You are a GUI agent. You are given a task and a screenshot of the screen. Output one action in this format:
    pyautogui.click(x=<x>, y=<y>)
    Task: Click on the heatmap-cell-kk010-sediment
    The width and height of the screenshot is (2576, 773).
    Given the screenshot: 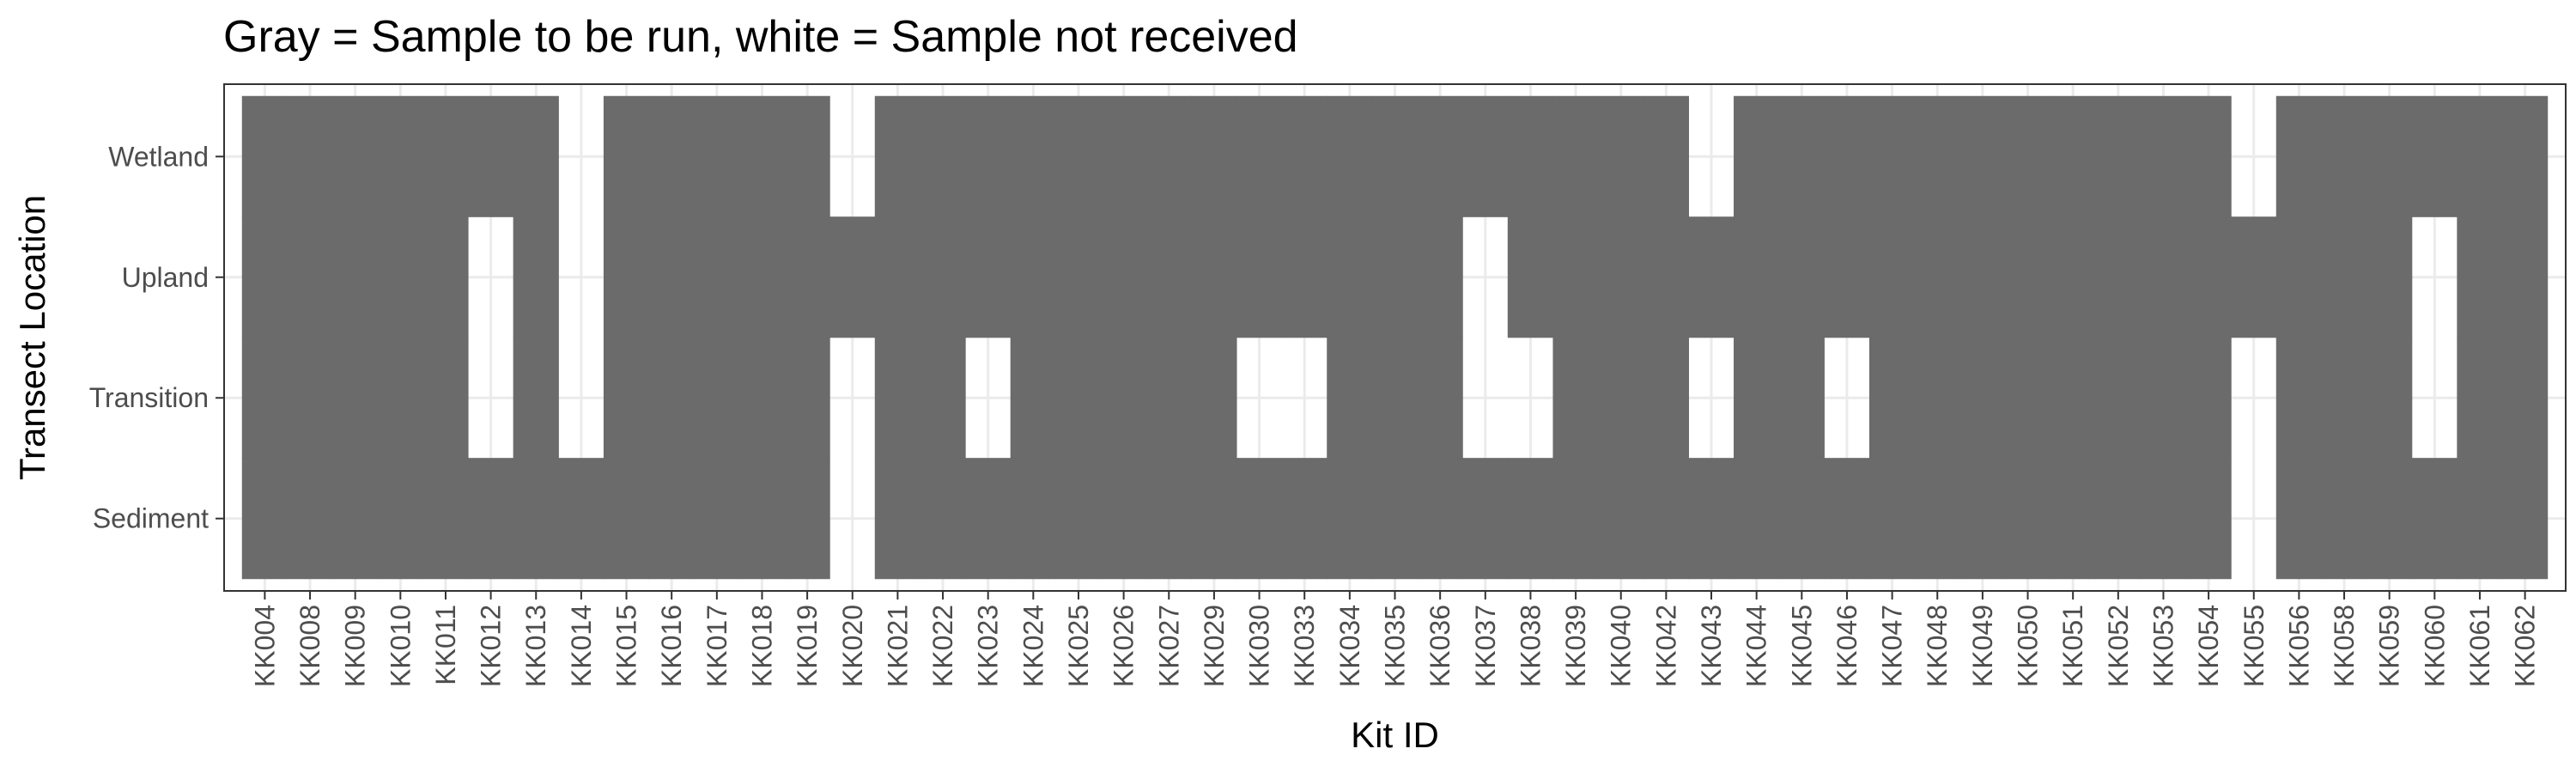 What is the action you would take?
    pyautogui.click(x=400, y=519)
    